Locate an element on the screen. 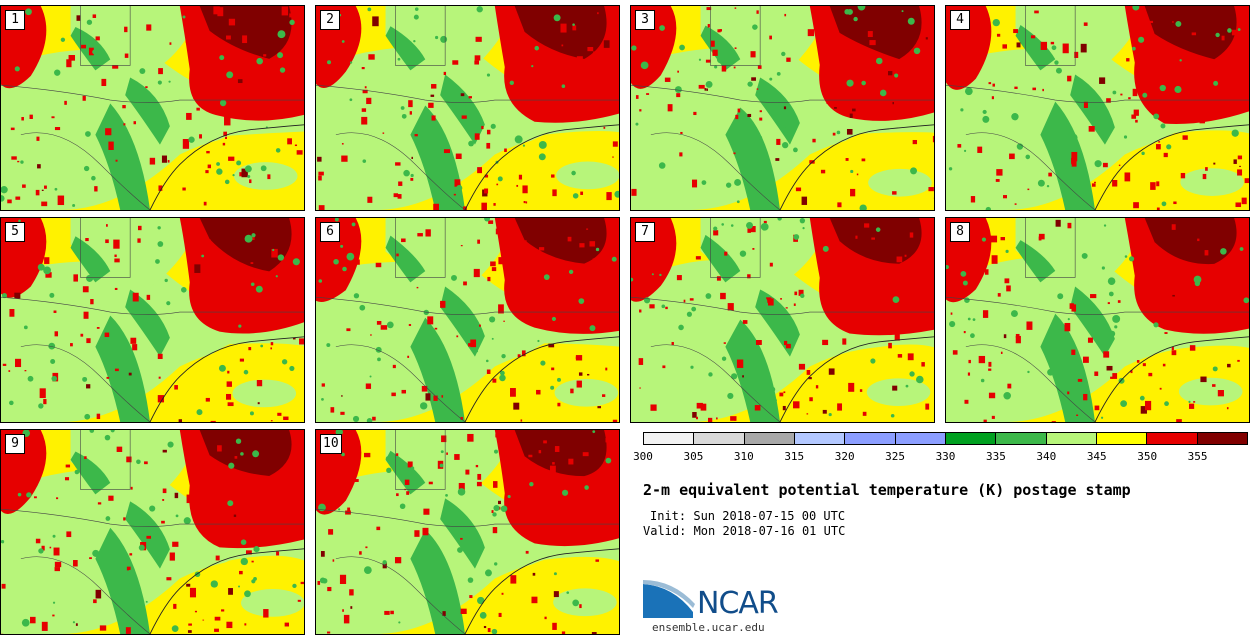 Image resolution: width=1260 pixels, height=635 pixels. ensemble-member-panel: 6 is located at coordinates (467, 320).